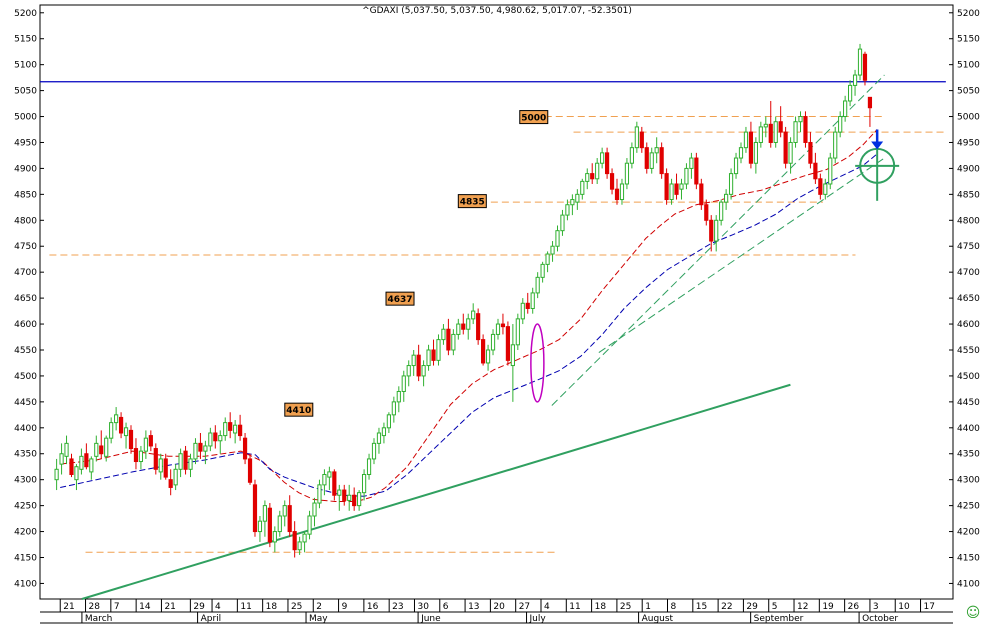 This screenshot has width=994, height=630. Describe the element at coordinates (968, 92) in the screenshot. I see `y-tick-label-right: 5050` at that location.